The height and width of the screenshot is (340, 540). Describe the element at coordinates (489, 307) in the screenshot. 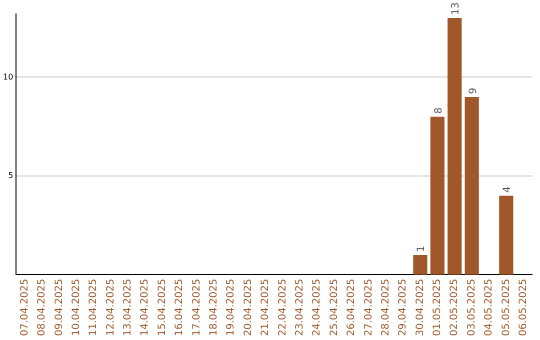

I see `x-tick-label: 04.05.2025` at that location.